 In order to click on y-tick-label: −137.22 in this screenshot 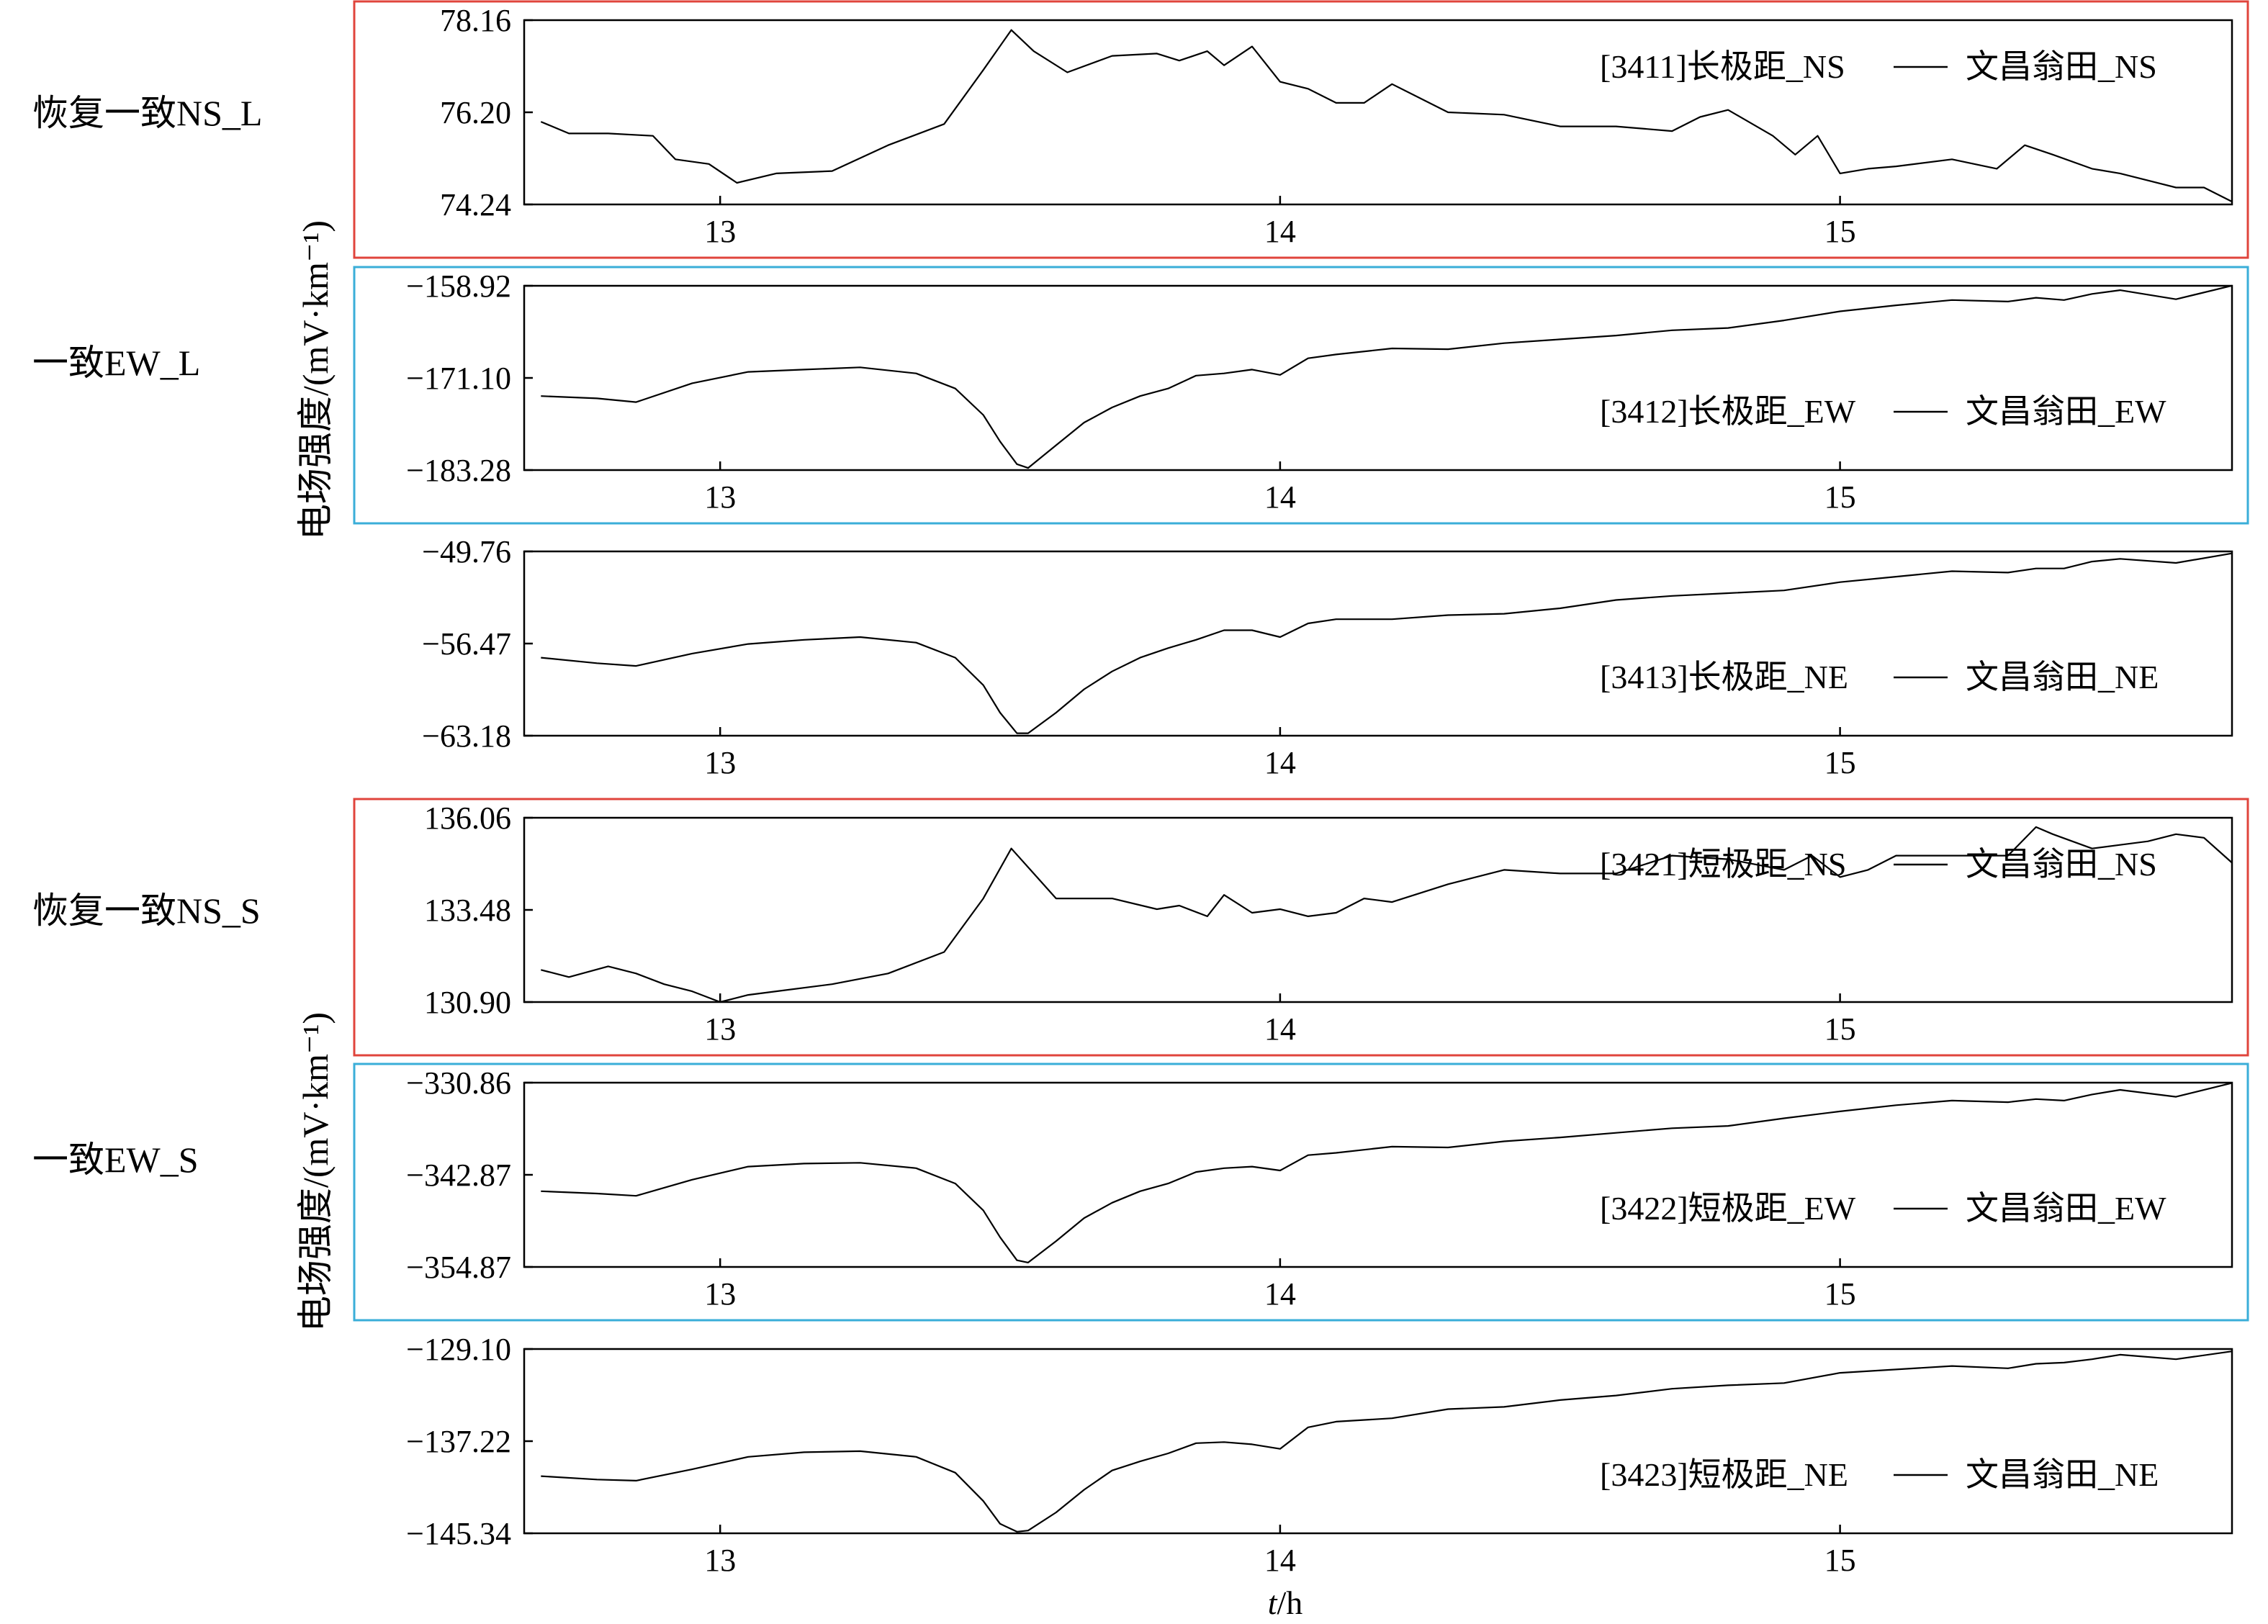, I will do `click(458, 1441)`.